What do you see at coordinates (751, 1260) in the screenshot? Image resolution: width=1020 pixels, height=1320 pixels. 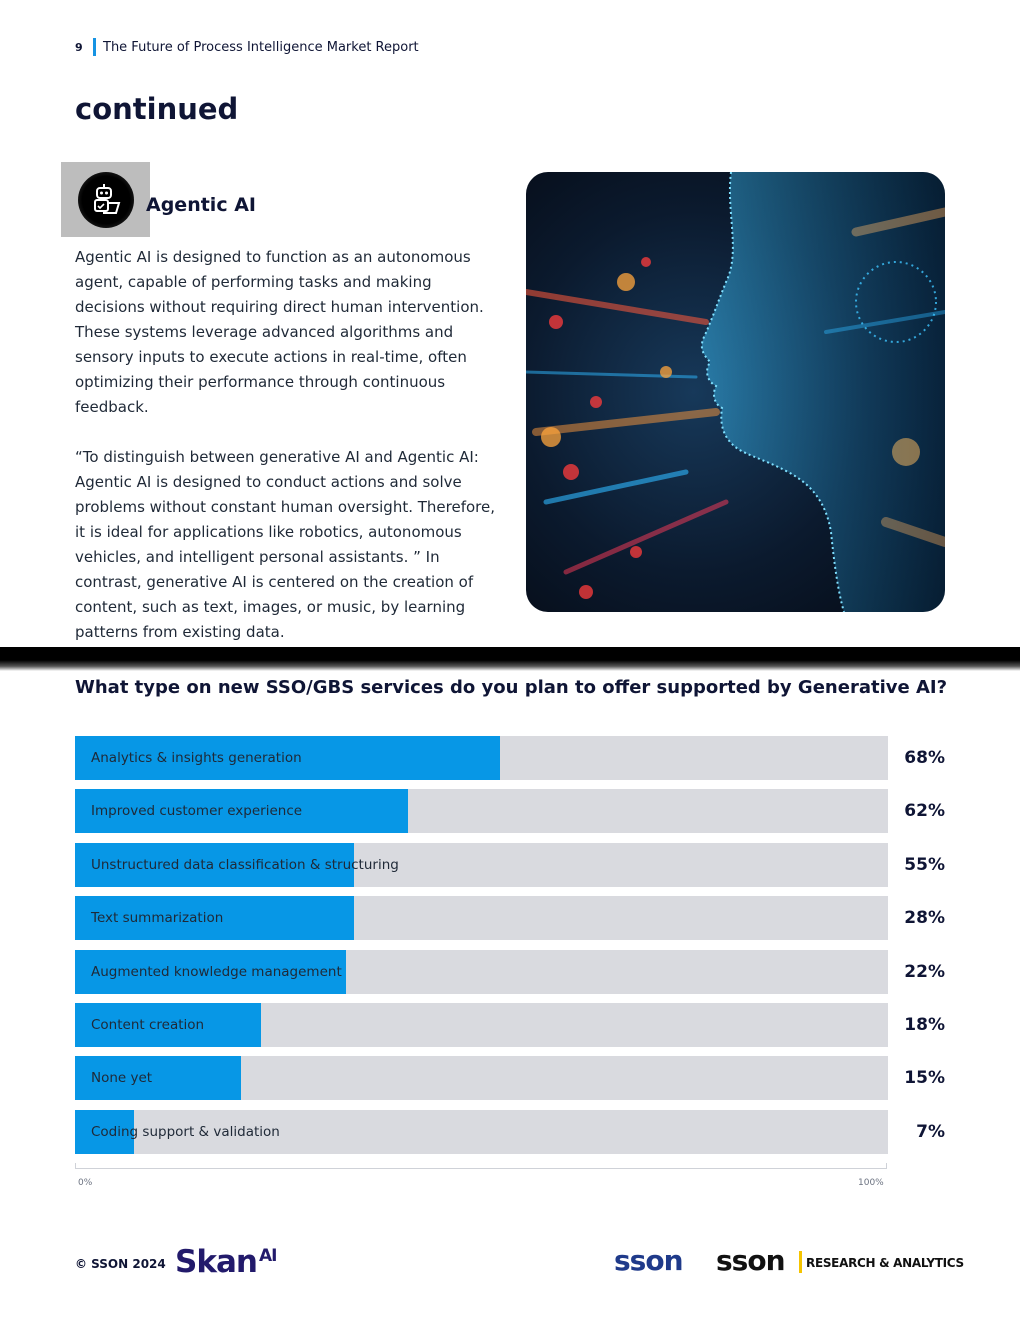 I see `sson-research-logo: sson` at bounding box center [751, 1260].